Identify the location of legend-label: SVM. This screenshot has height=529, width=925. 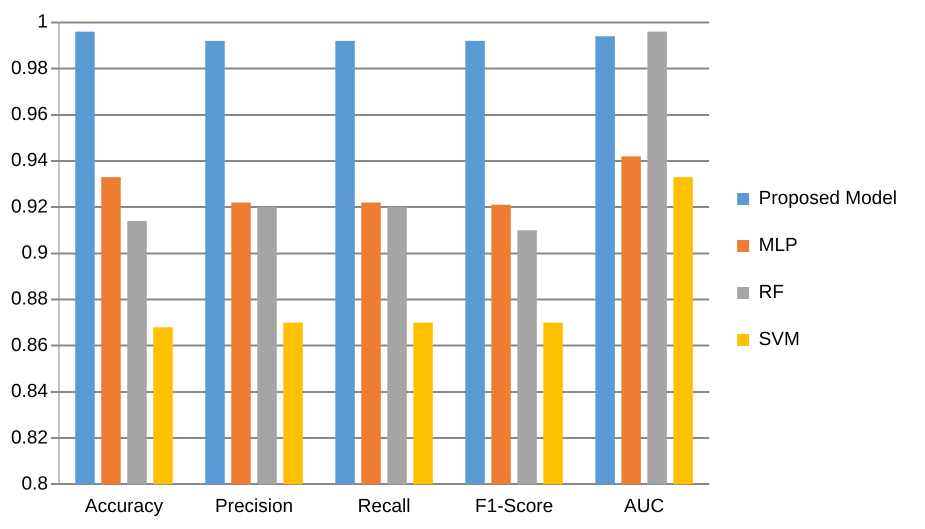
(779, 339).